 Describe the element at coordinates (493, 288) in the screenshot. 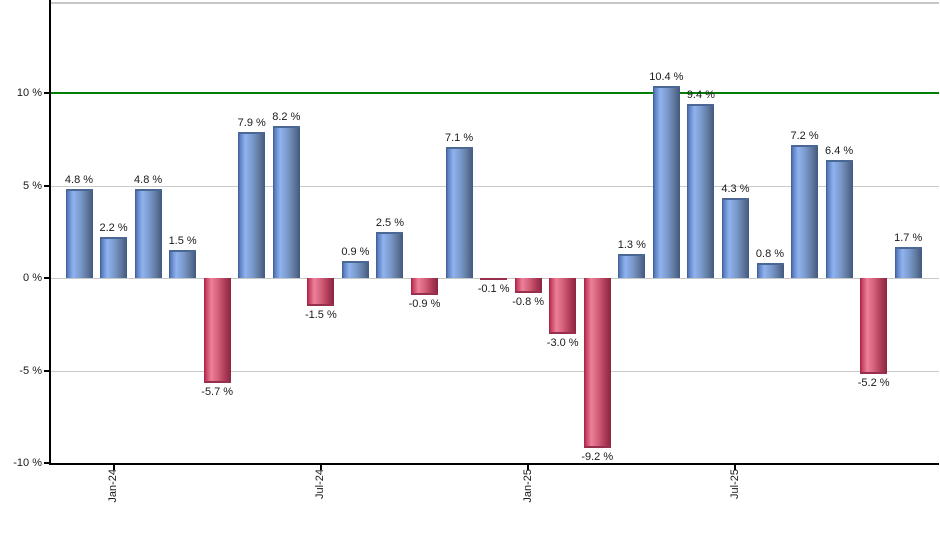

I see `bar-value-label: -0.1 %` at that location.